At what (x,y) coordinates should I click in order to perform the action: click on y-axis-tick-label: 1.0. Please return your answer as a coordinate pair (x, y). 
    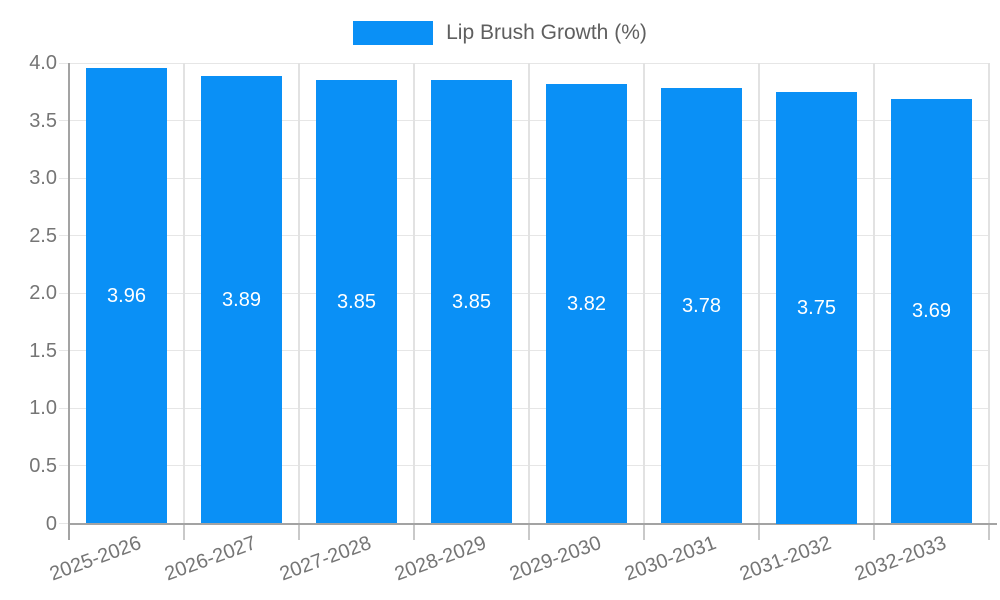
    Looking at the image, I should click on (43, 408).